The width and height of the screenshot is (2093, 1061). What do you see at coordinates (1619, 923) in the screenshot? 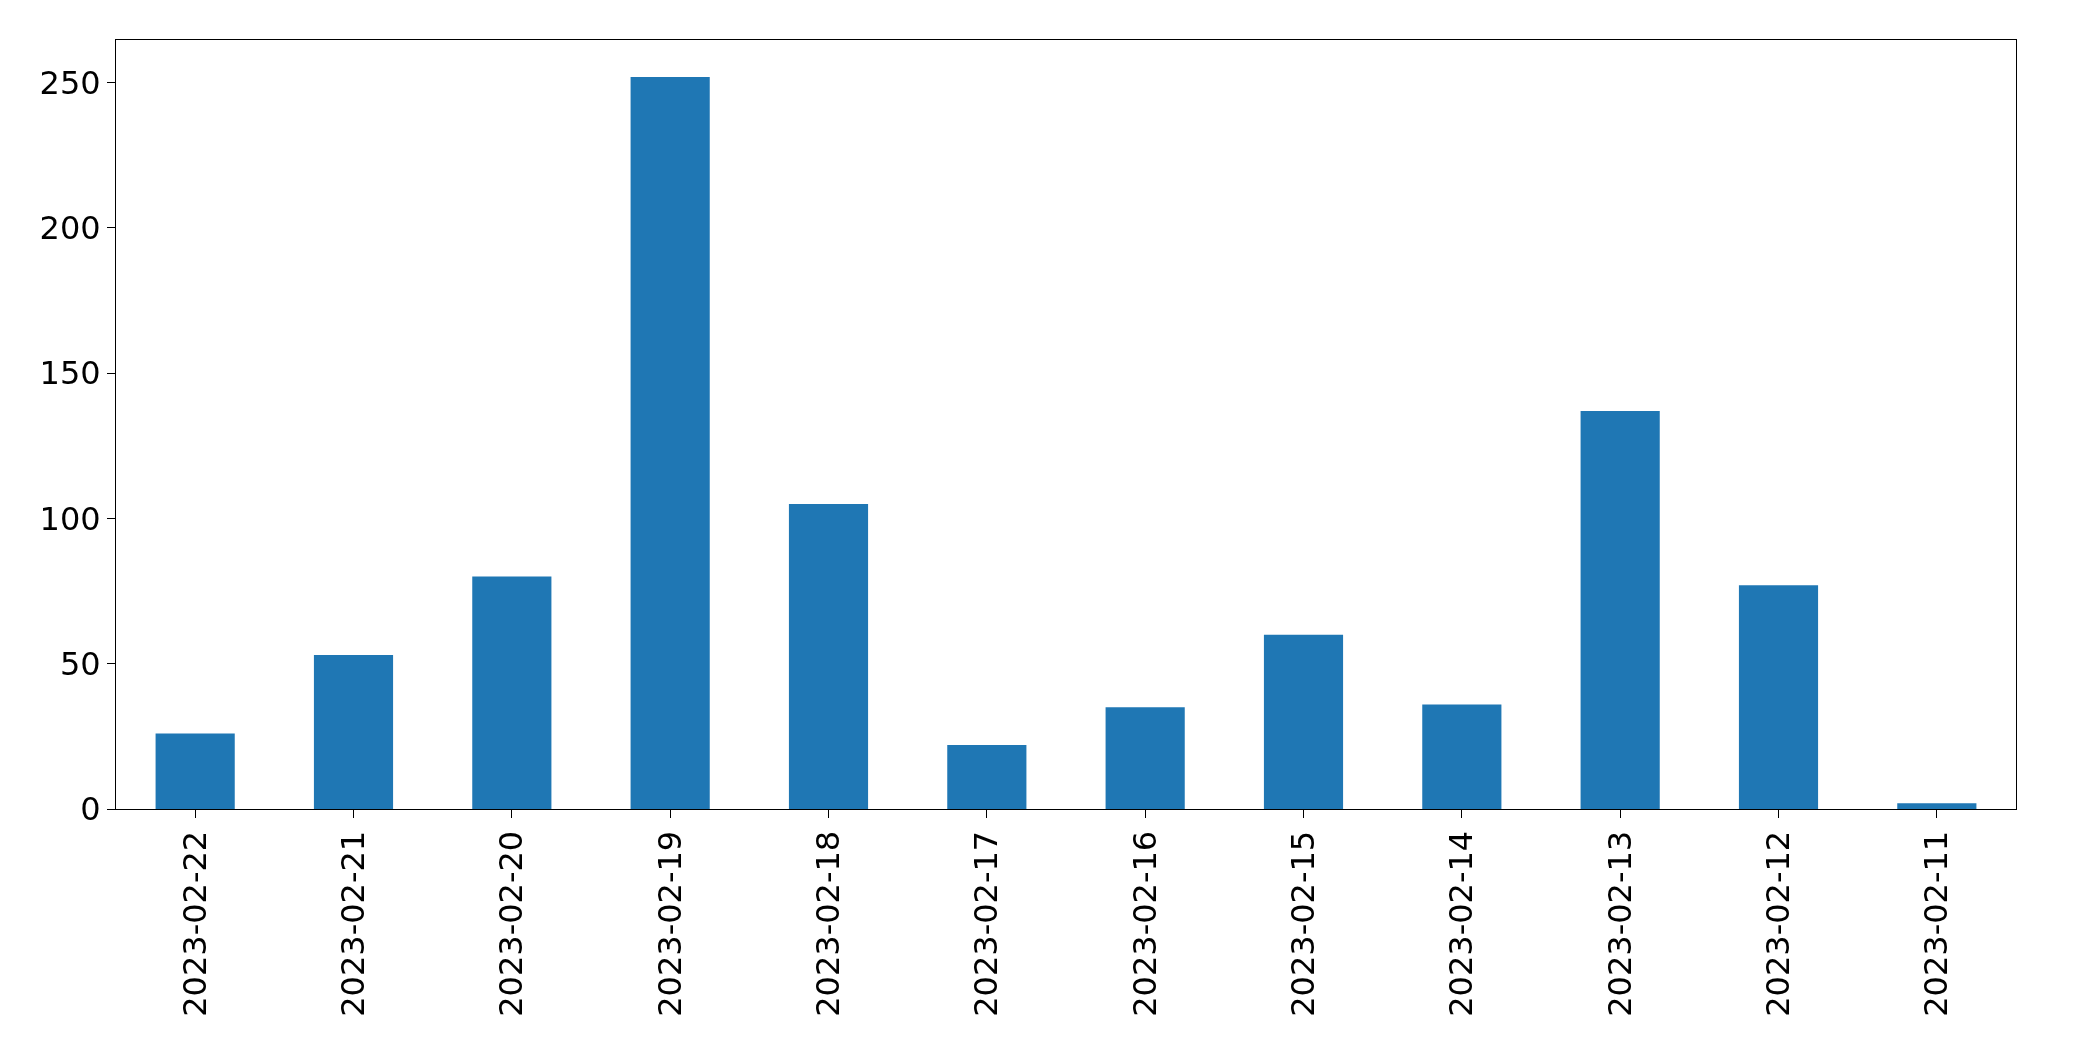
I see `x-tick-label: 2023-02-13` at bounding box center [1619, 923].